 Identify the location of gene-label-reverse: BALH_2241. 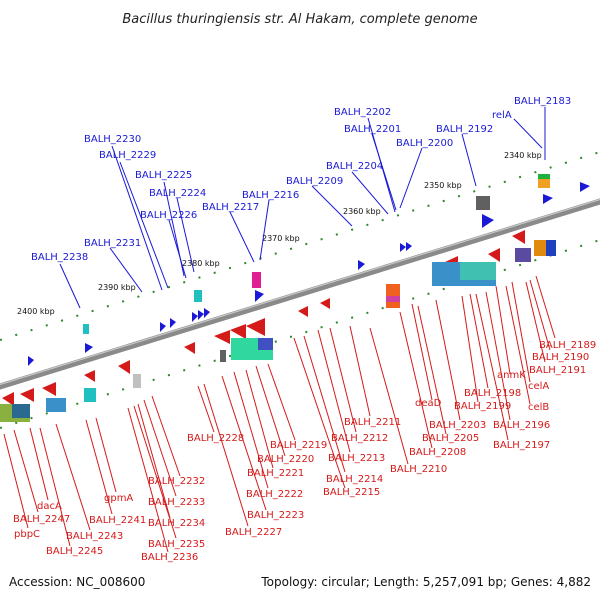
(117, 520).